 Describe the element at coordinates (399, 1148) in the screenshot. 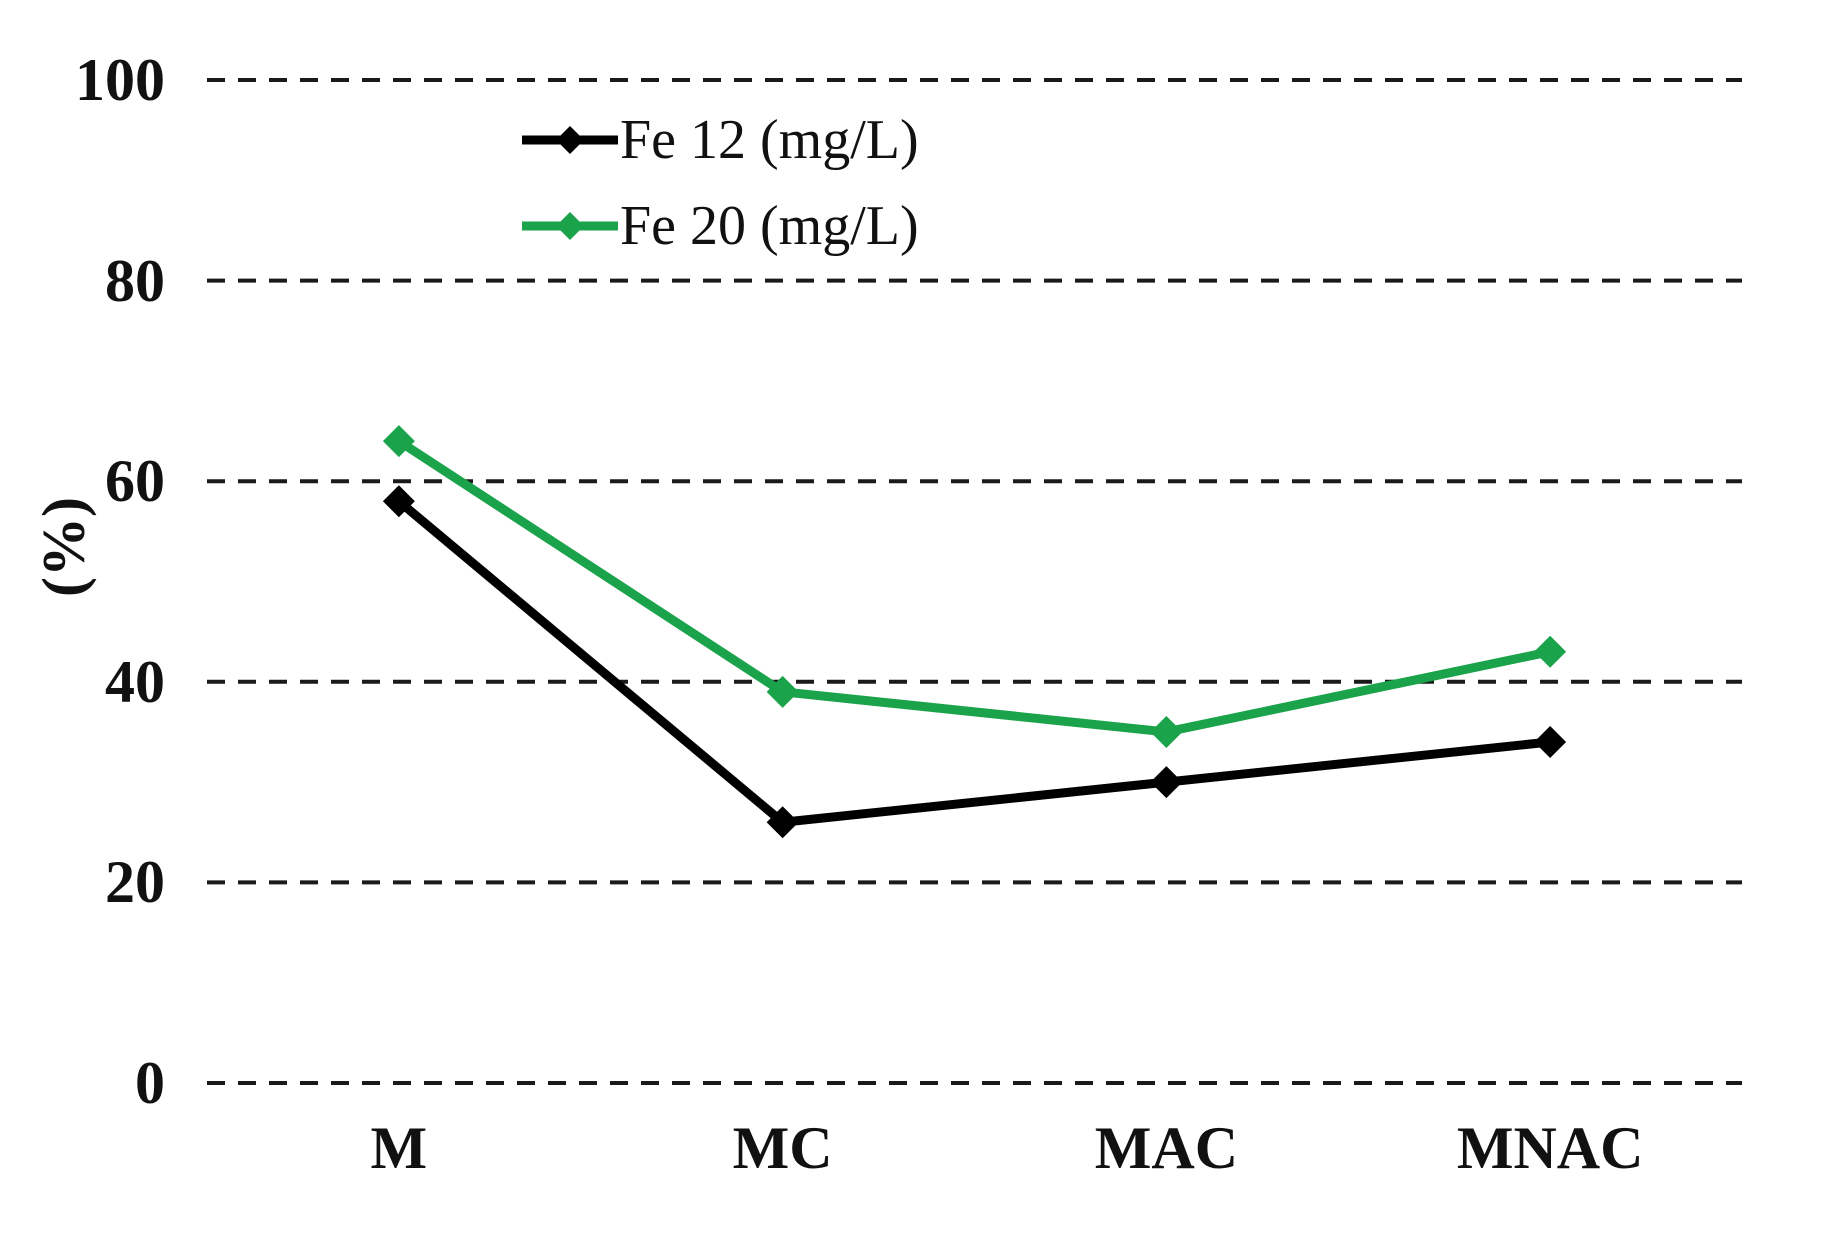

I see `x-category-label-M: M` at that location.